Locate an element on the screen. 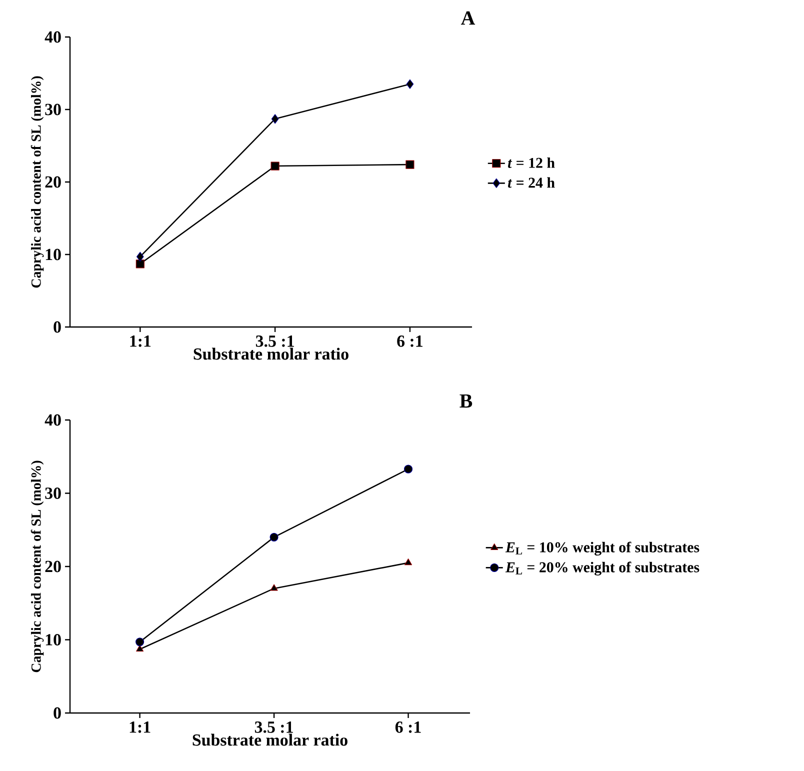  legend-label: E$_{L}$ = 10% weight of substrates is located at coordinates (602, 549).